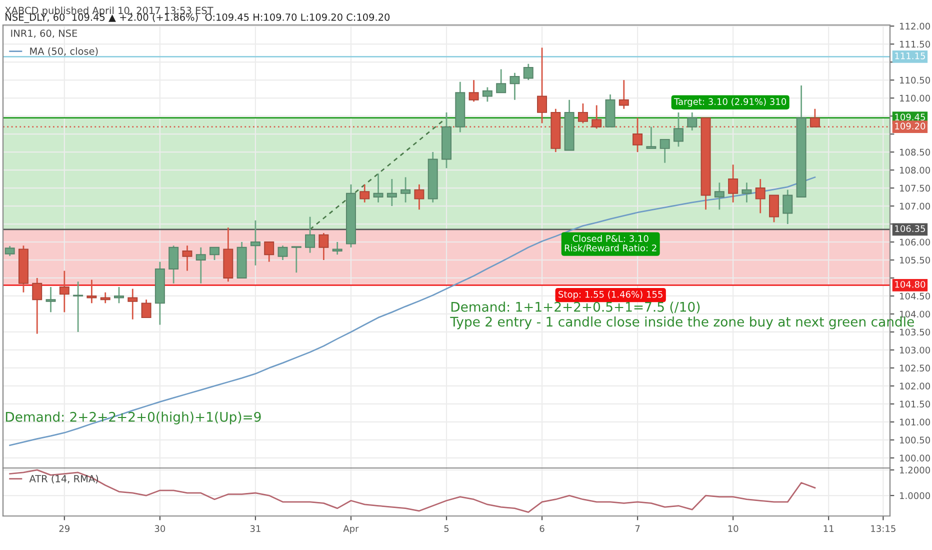  Describe the element at coordinates (915, 458) in the screenshot. I see `y-tick-label: 100.00` at that location.